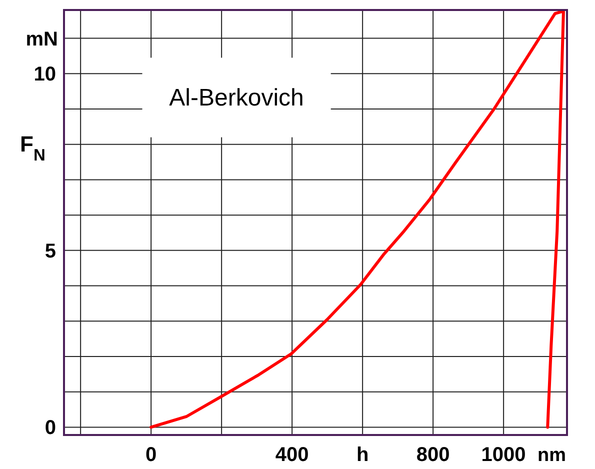  Describe the element at coordinates (50, 251) in the screenshot. I see `y-tick-label: 5` at that location.